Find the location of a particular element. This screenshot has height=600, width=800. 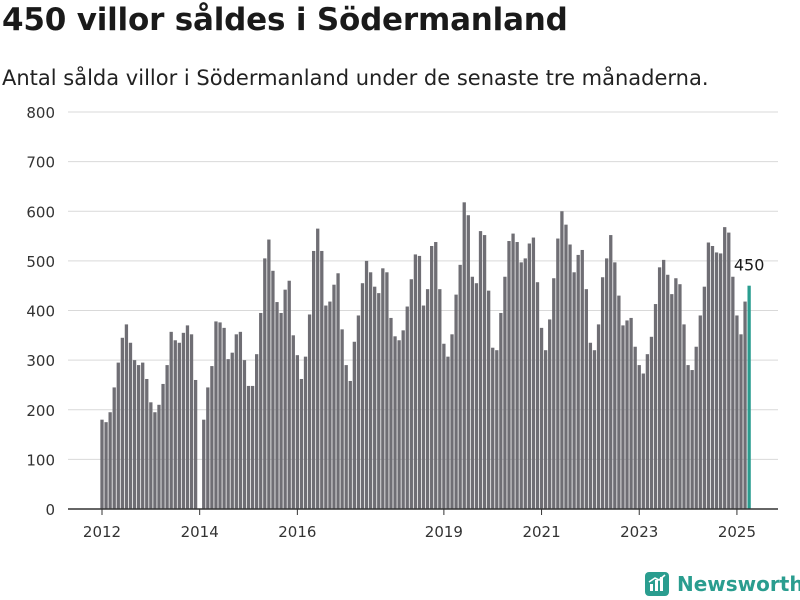

x-tick-label: 2014 is located at coordinates (200, 532).